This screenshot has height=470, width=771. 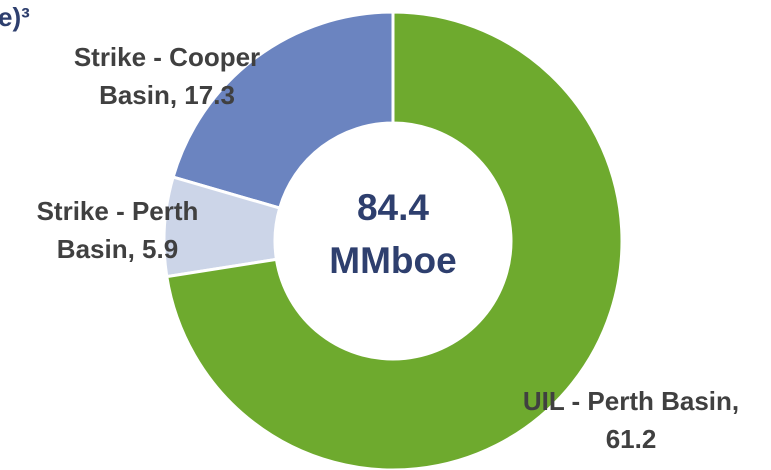 I want to click on center-unit: MMboe, so click(x=392, y=260).